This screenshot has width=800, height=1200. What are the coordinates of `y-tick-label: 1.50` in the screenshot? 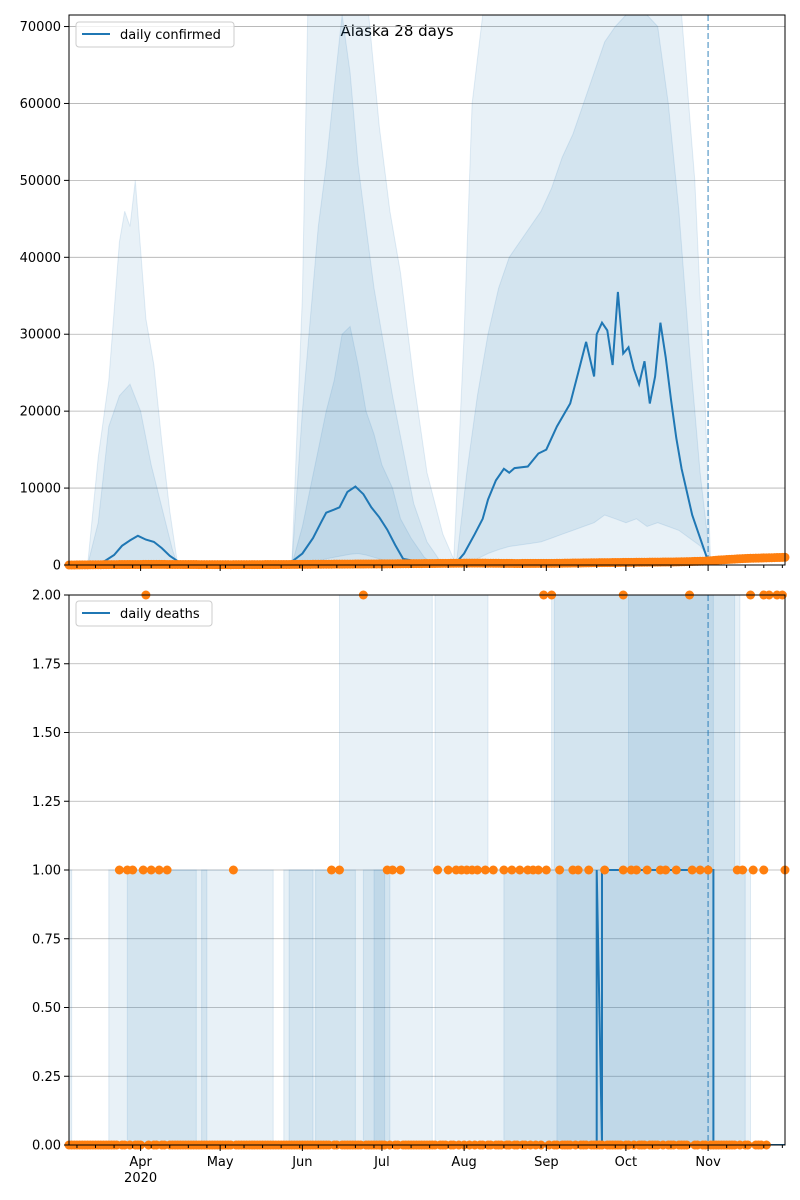 It's located at (46, 733).